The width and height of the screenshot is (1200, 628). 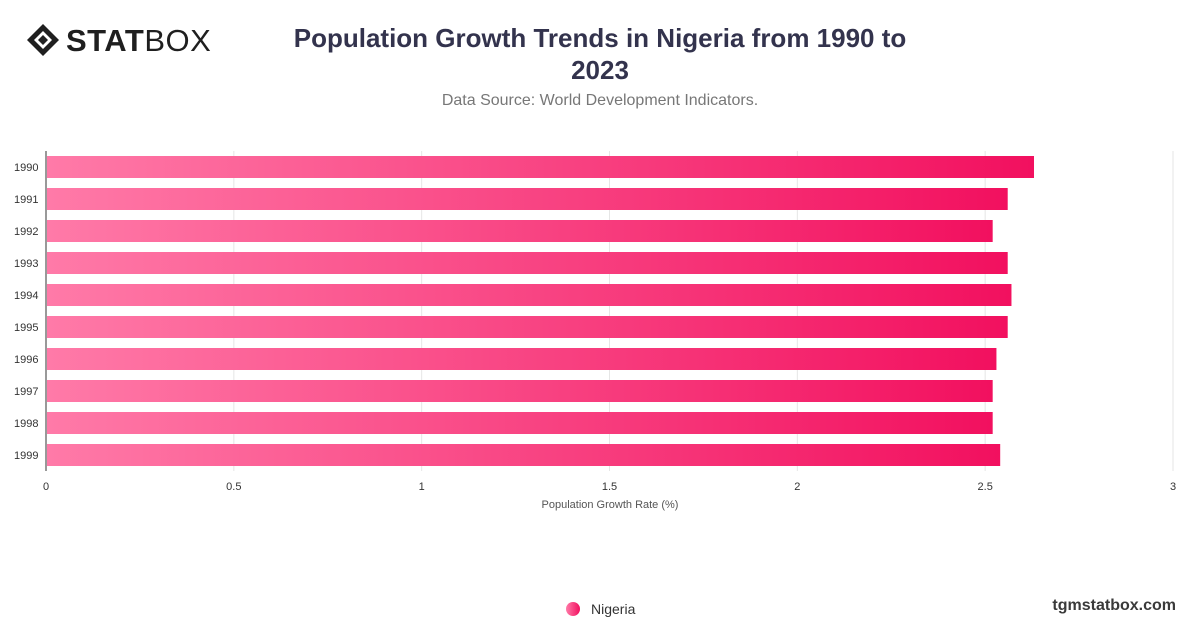 I want to click on logo-text-bold: STAT, so click(x=105, y=40).